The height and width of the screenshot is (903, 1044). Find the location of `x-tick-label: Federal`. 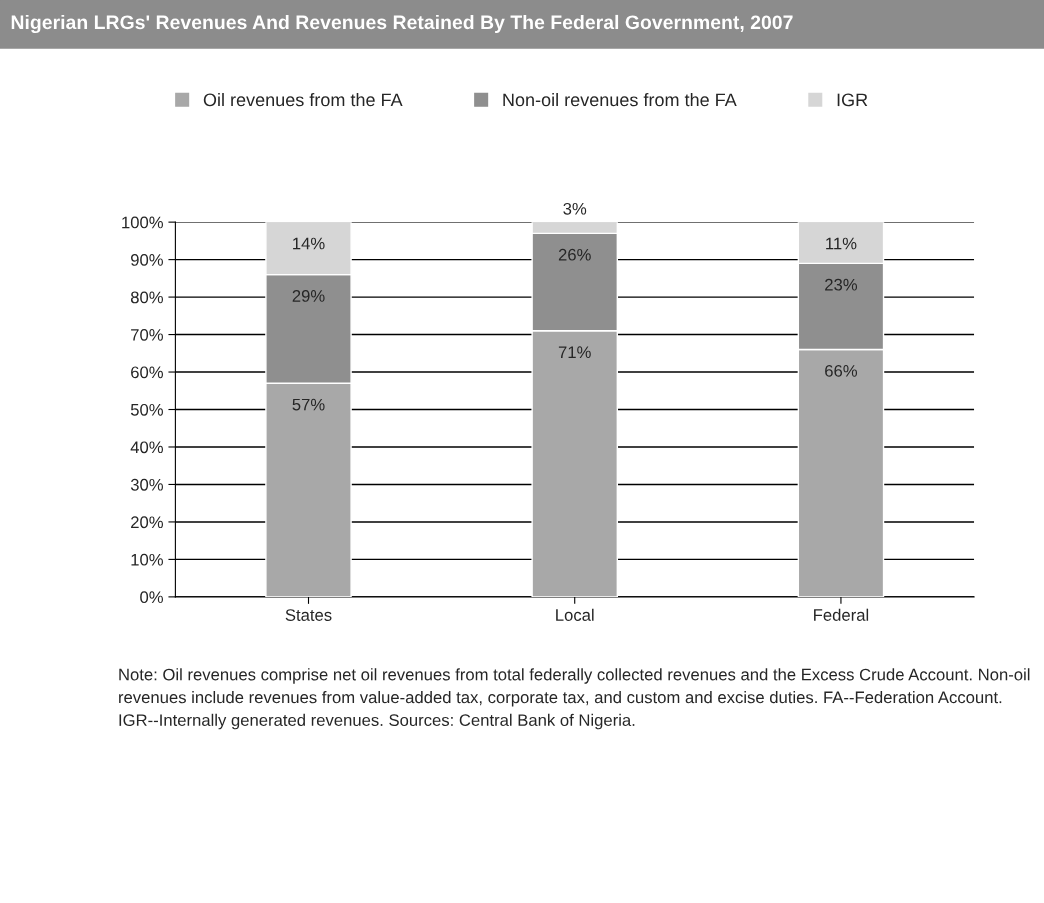

x-tick-label: Federal is located at coordinates (841, 614).